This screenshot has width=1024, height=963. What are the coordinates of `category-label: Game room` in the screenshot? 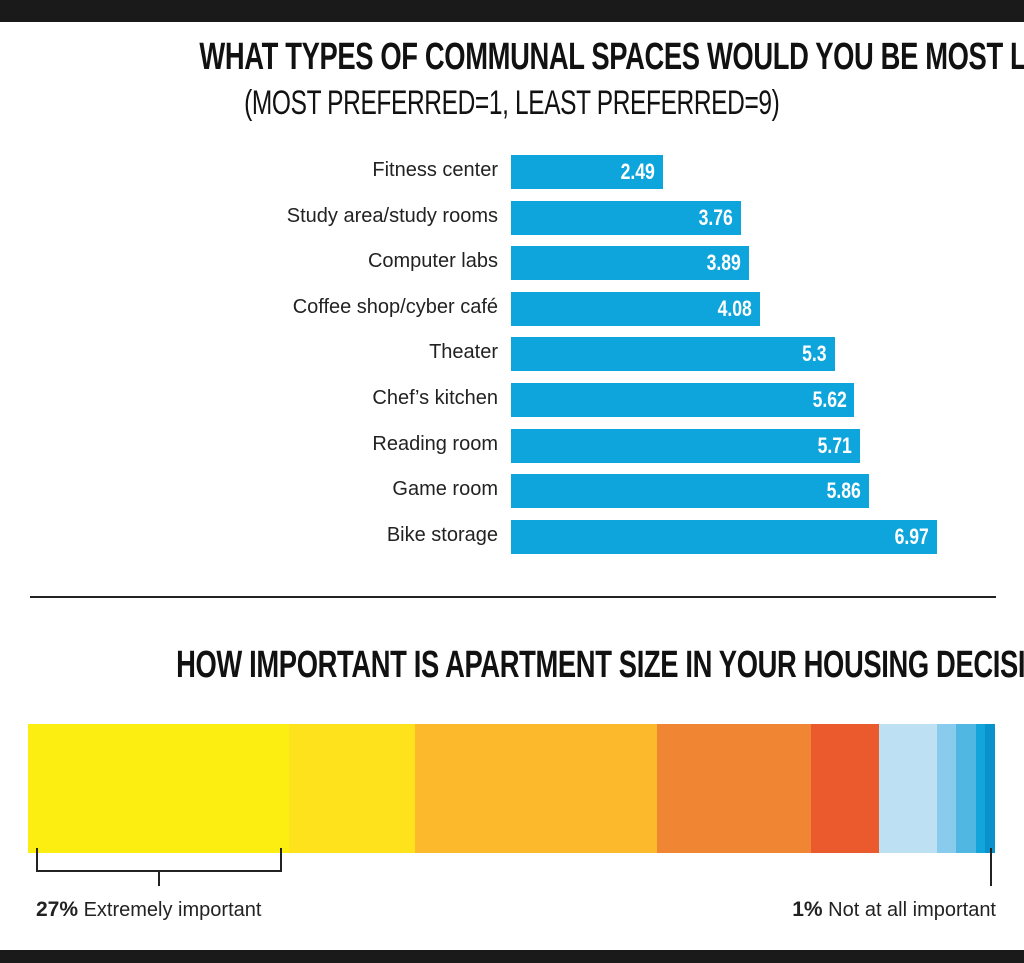 It's located at (445, 489).